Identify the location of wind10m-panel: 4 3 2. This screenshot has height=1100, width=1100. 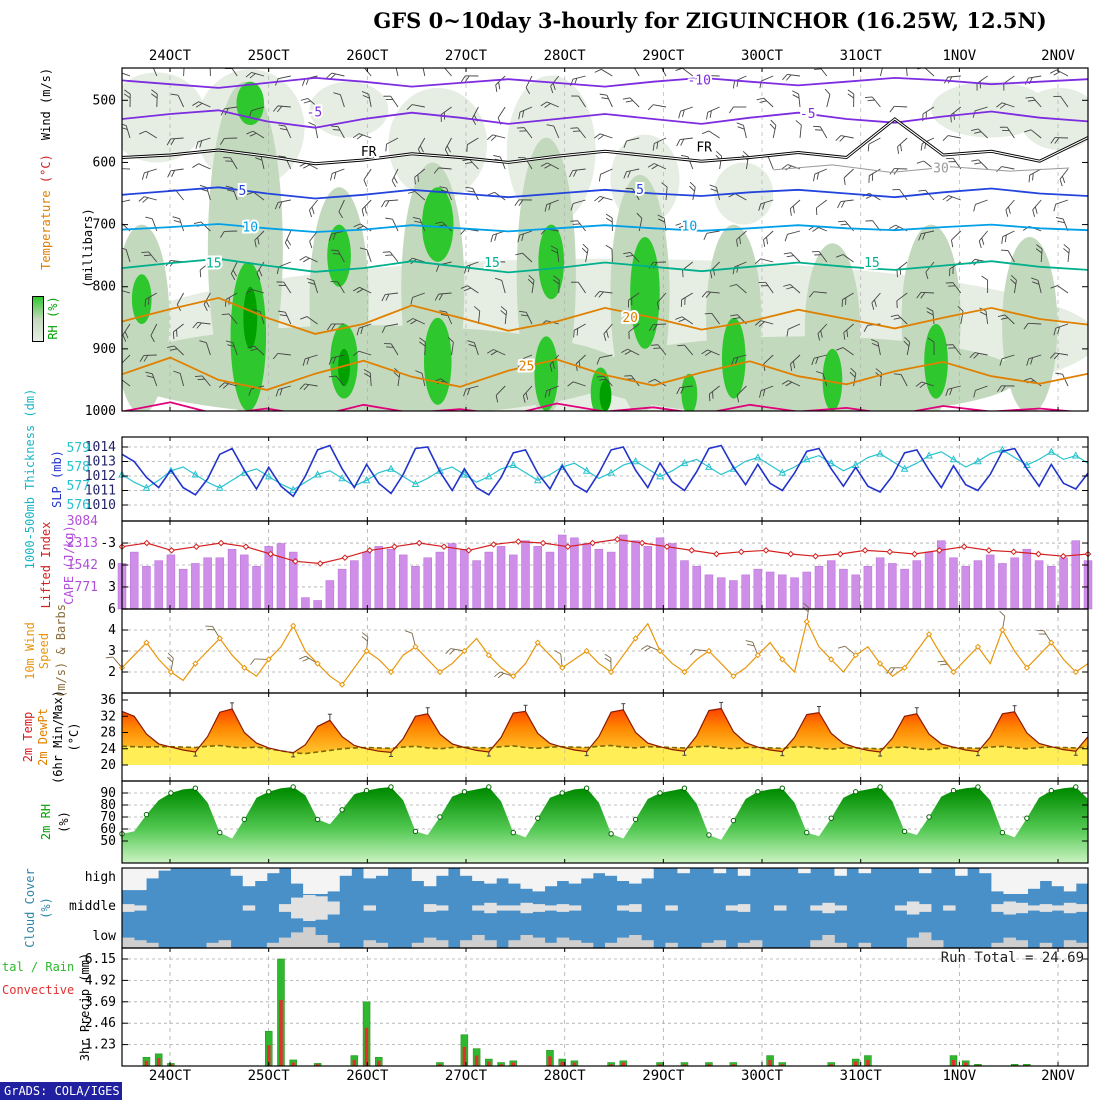
(597, 648).